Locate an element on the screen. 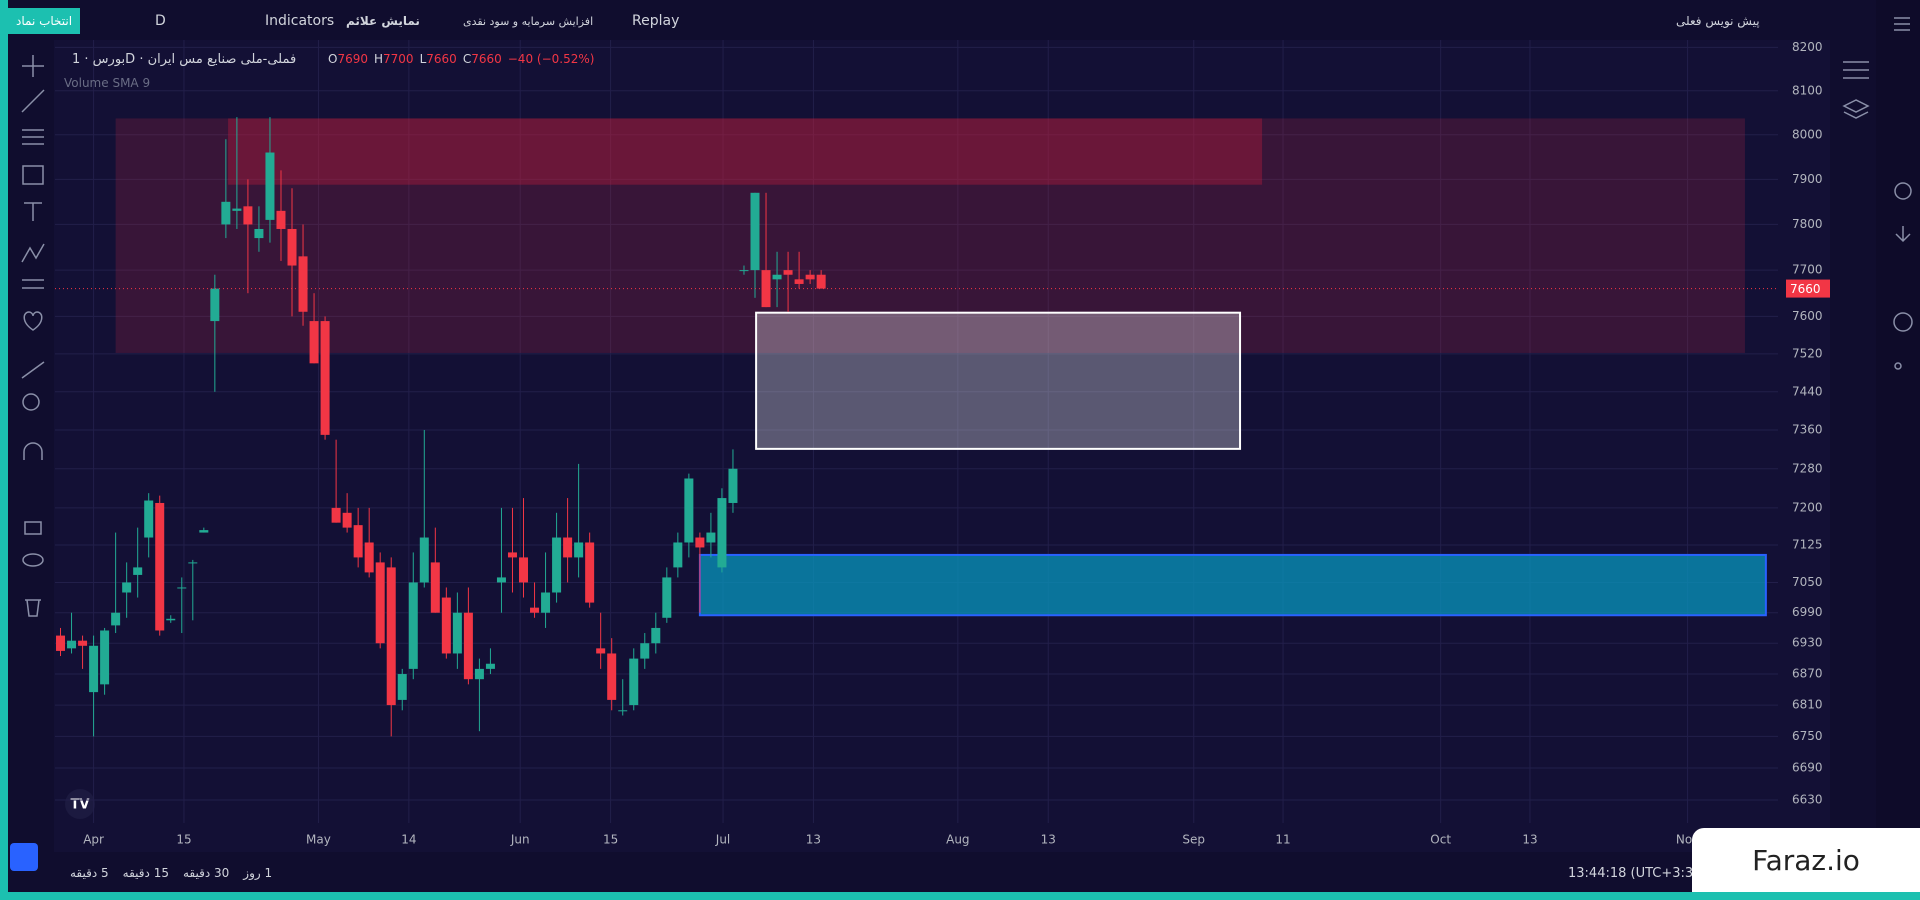 This screenshot has height=900, width=1920. eye-icon is located at coordinates (33, 560).